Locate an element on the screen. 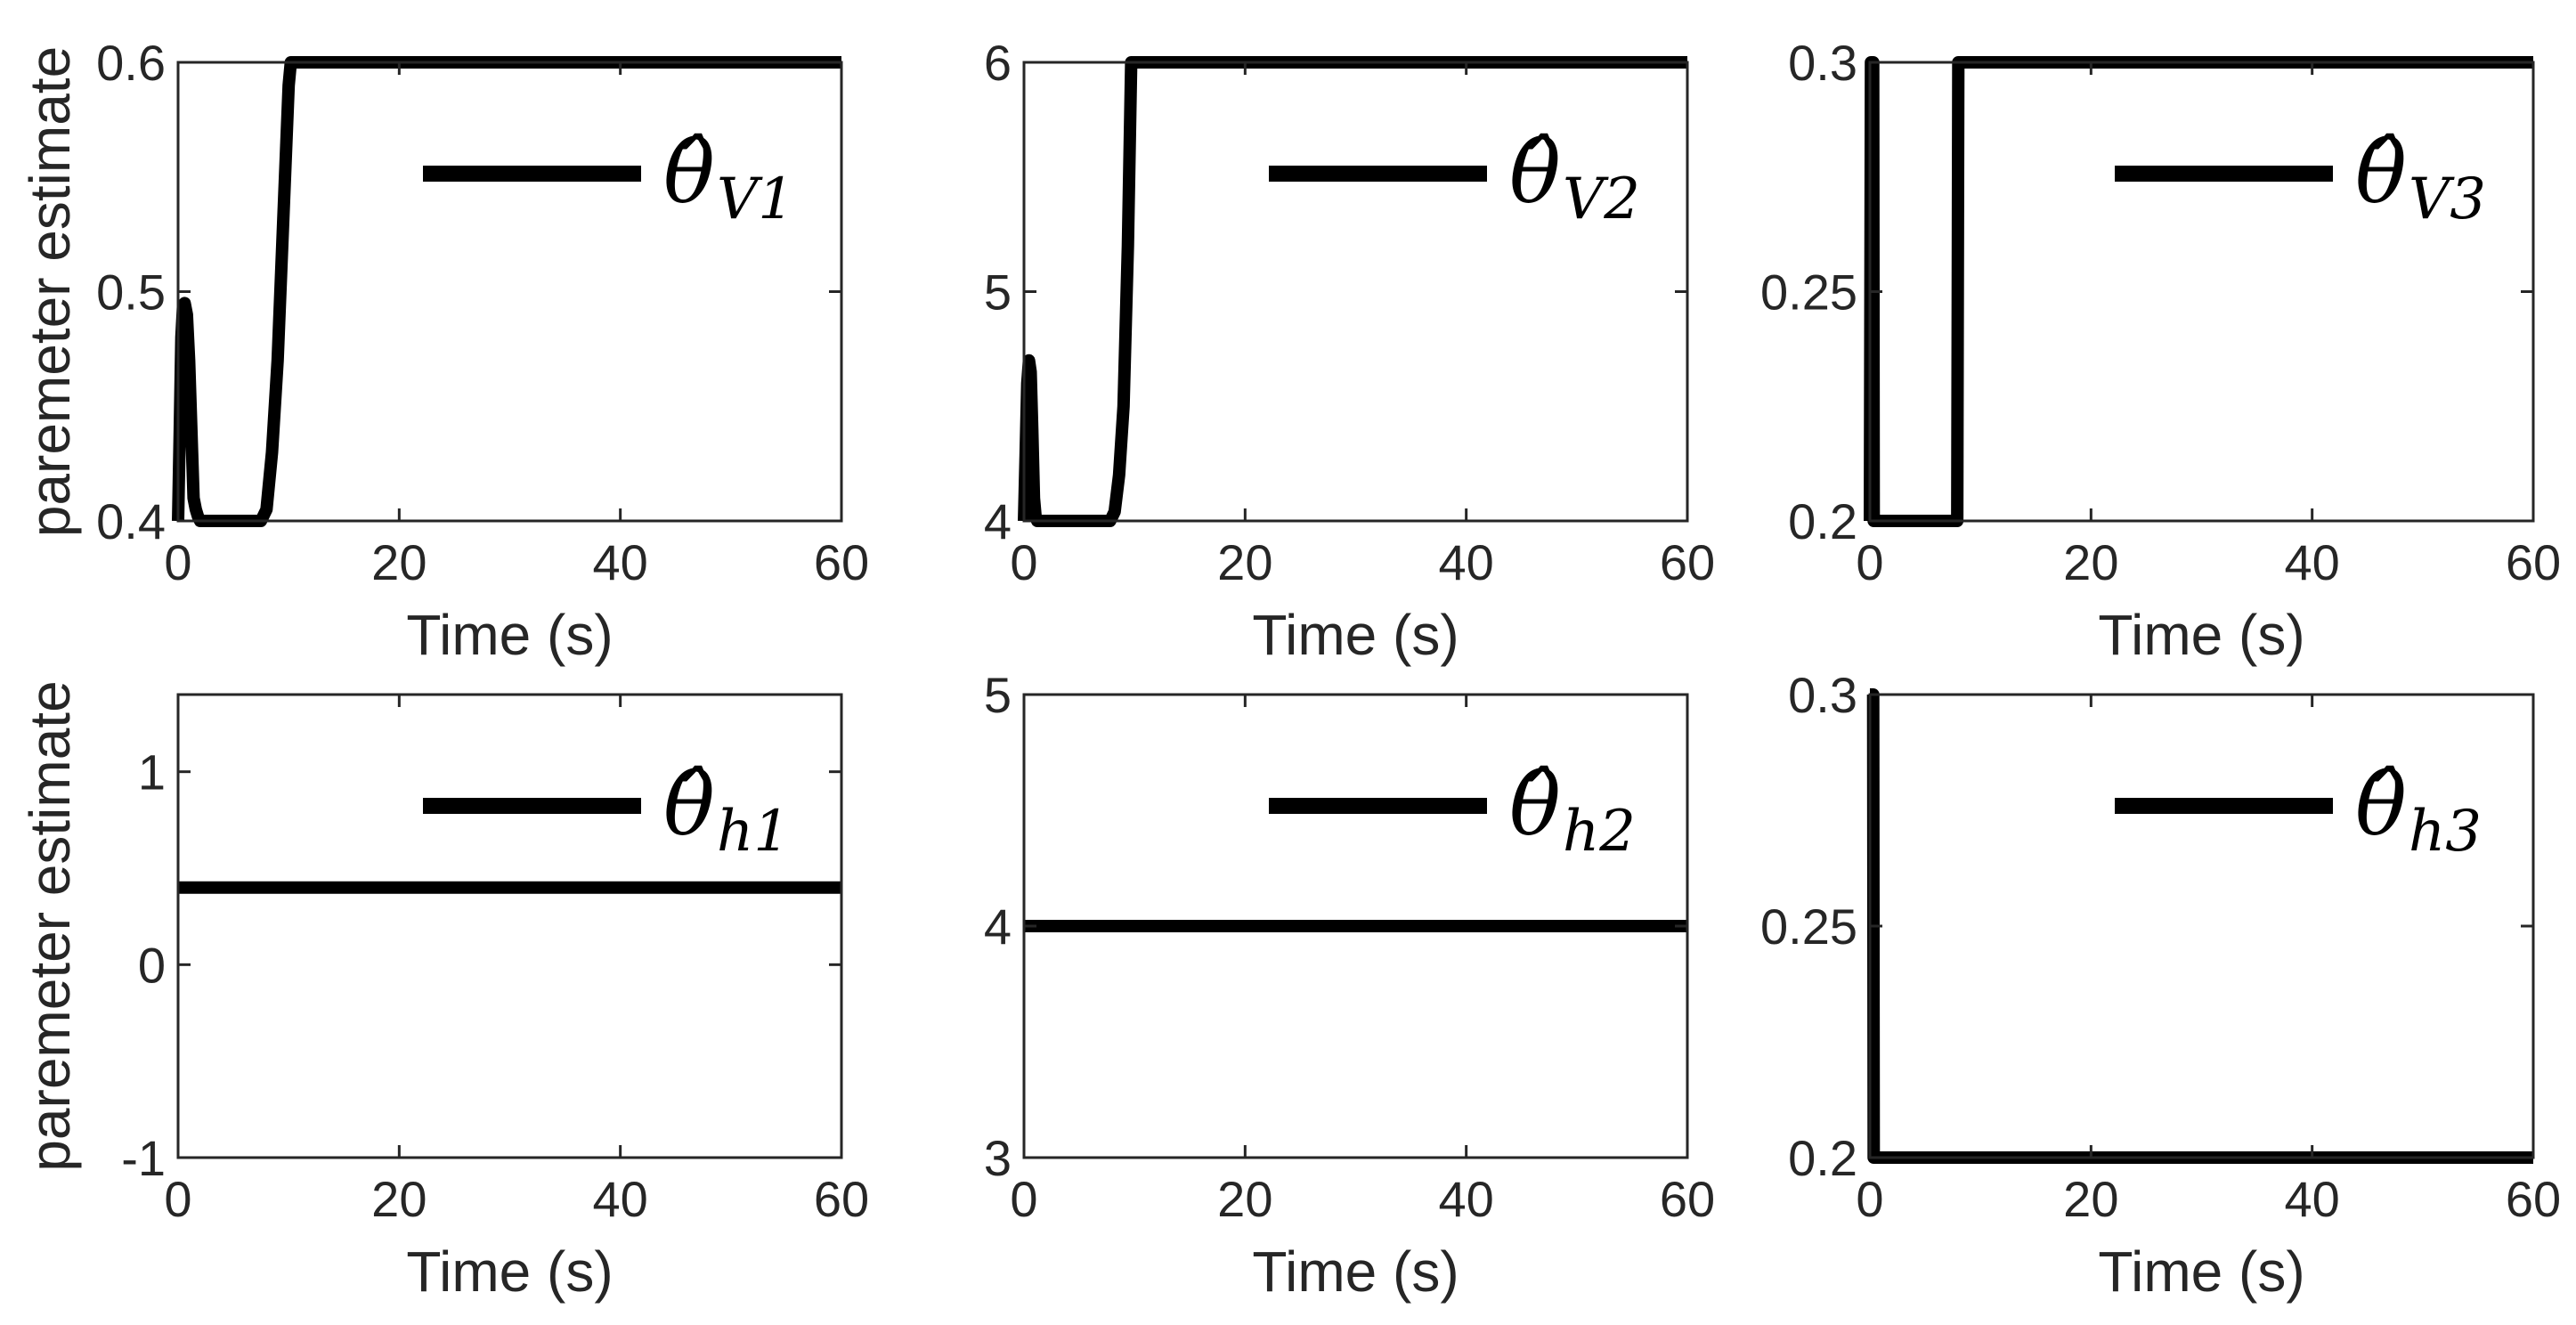  legend-subscript: V3 is located at coordinates (2447, 199).